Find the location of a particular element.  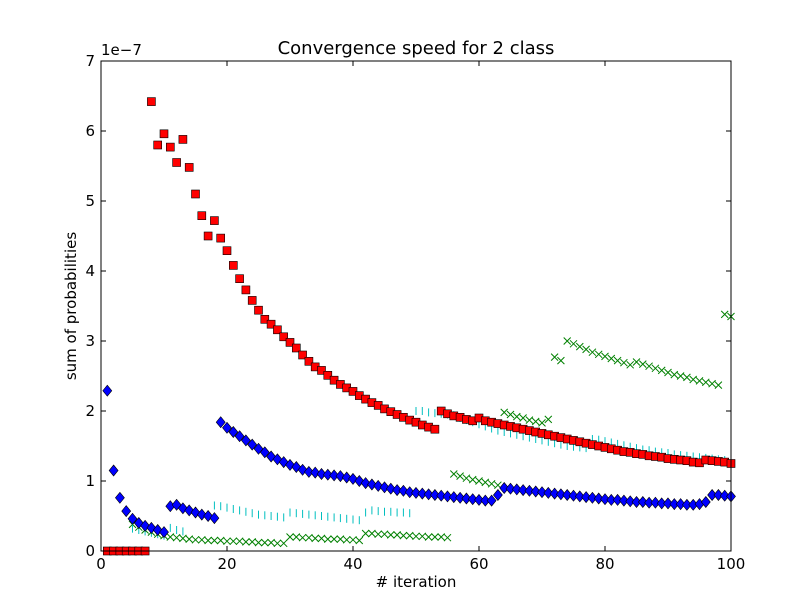

chart-title: Convergence speed for 2 class is located at coordinates (416, 48).